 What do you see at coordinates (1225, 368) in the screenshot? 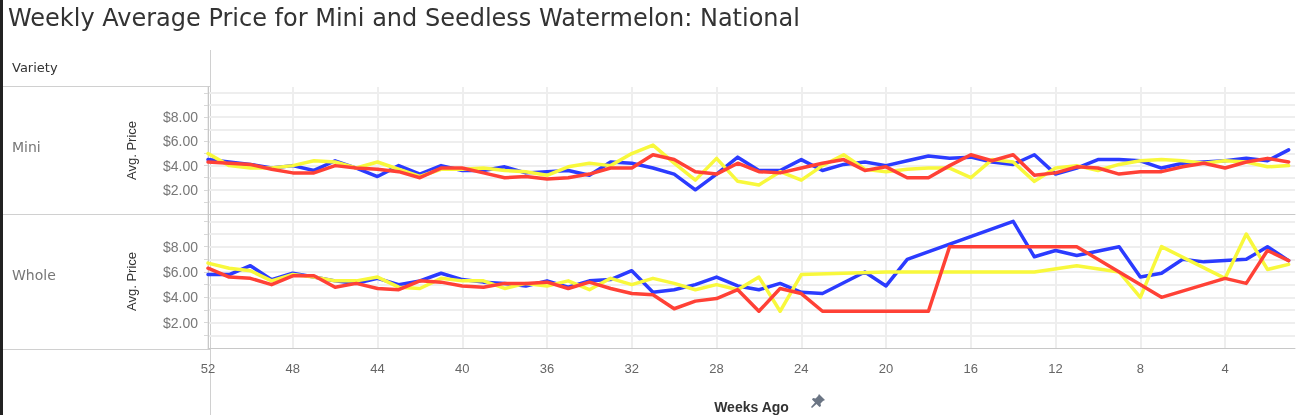
I see `x-tick-label: 4` at bounding box center [1225, 368].